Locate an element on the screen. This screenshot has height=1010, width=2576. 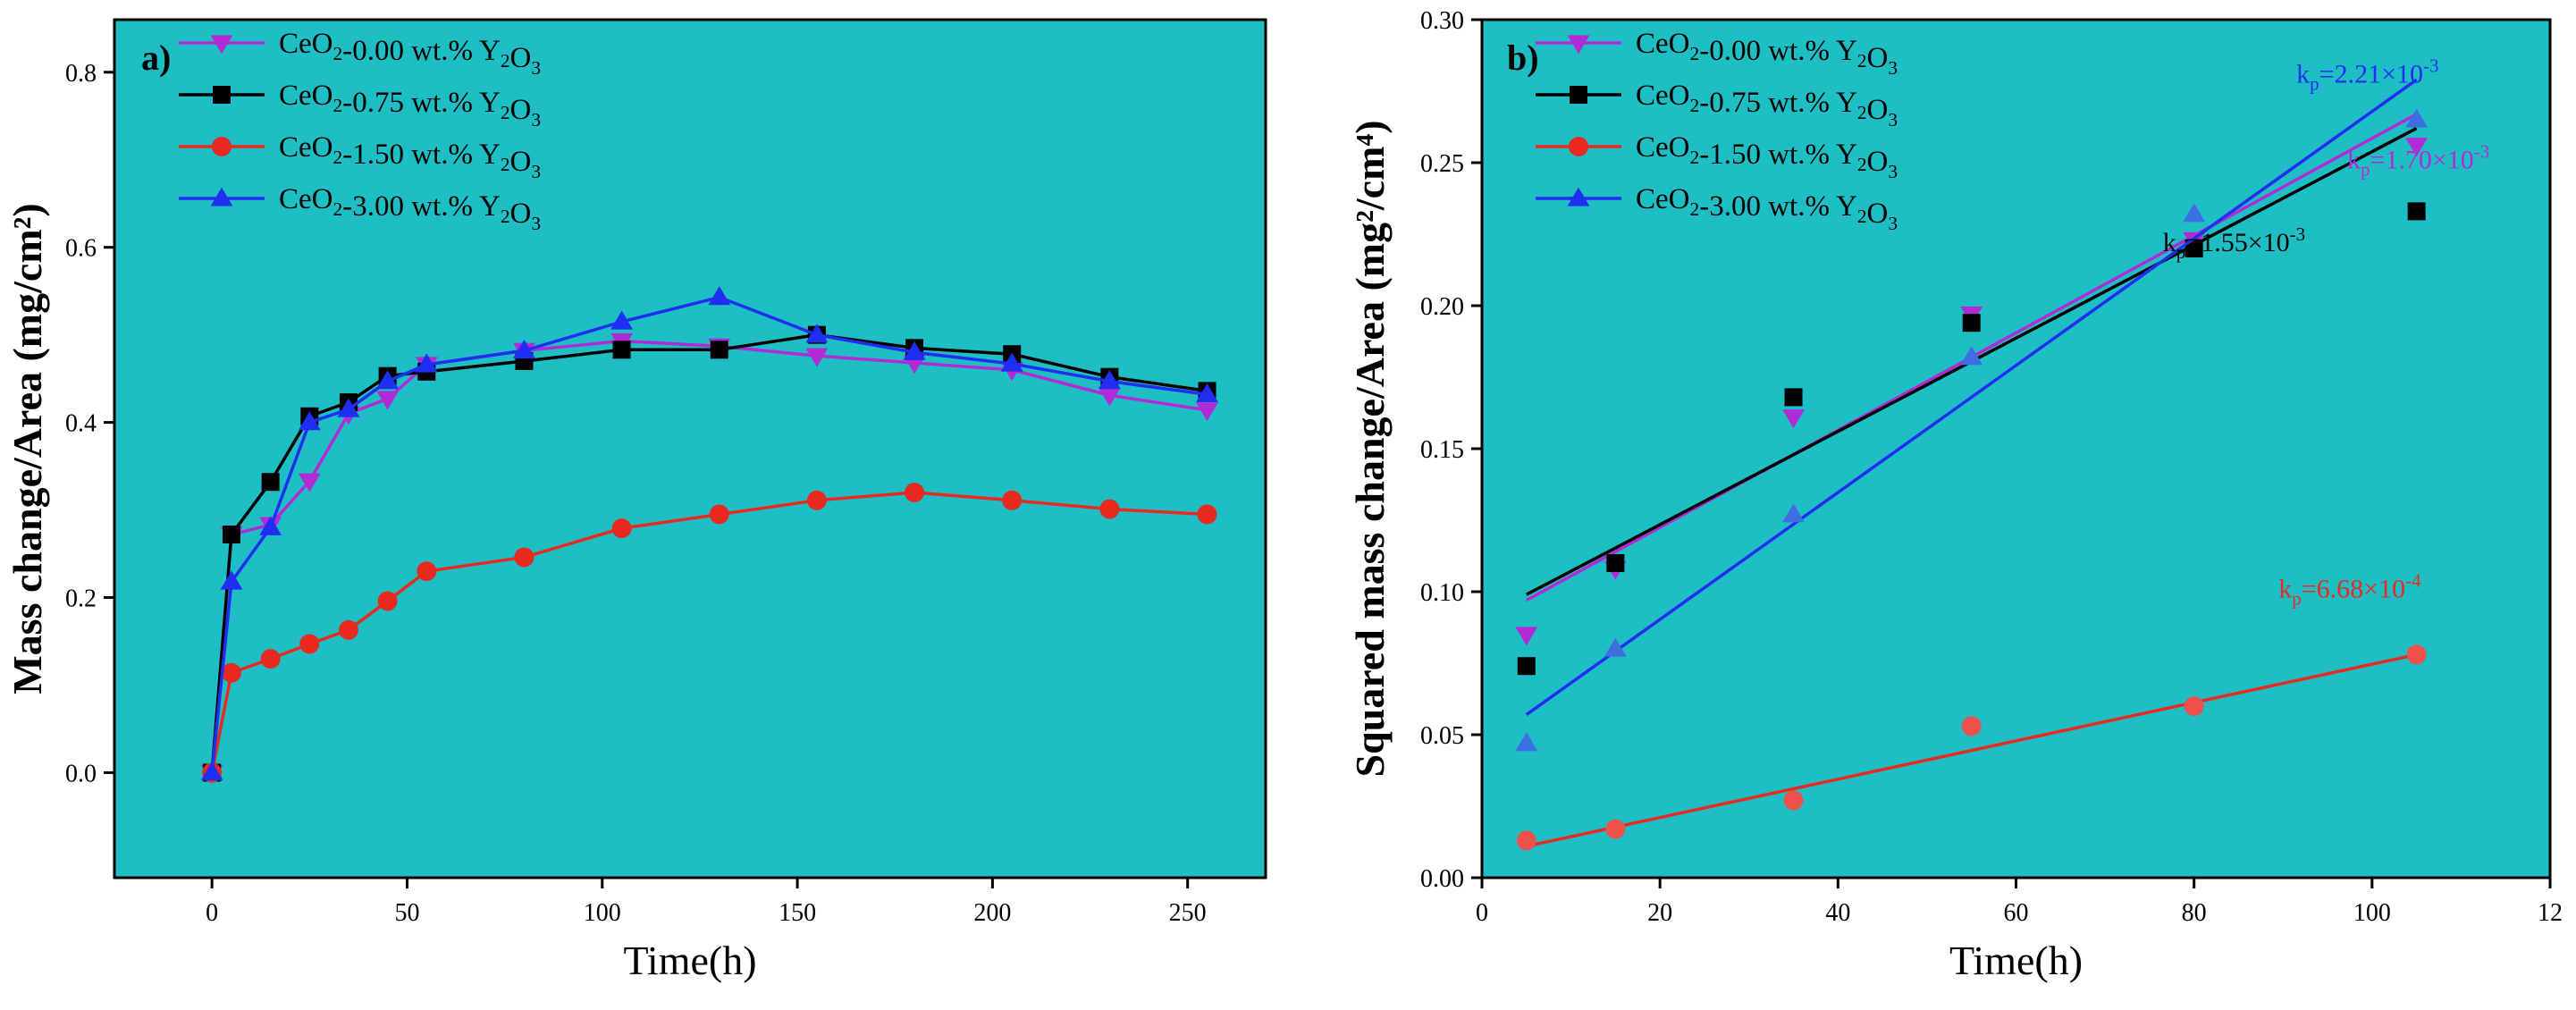
panel-label: a) is located at coordinates (156, 58).